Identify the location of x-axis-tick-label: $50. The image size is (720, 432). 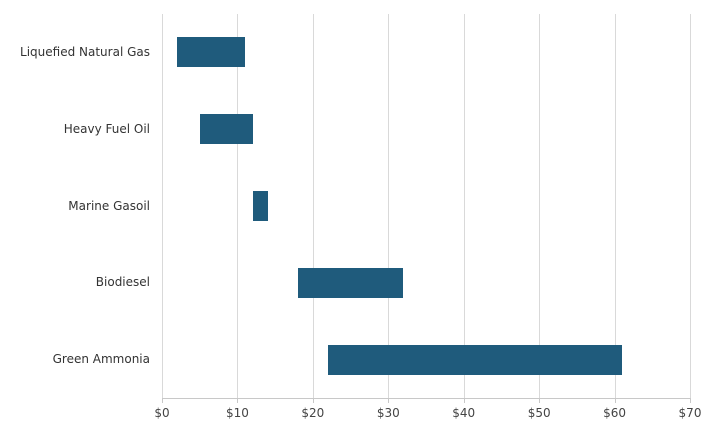
(539, 413).